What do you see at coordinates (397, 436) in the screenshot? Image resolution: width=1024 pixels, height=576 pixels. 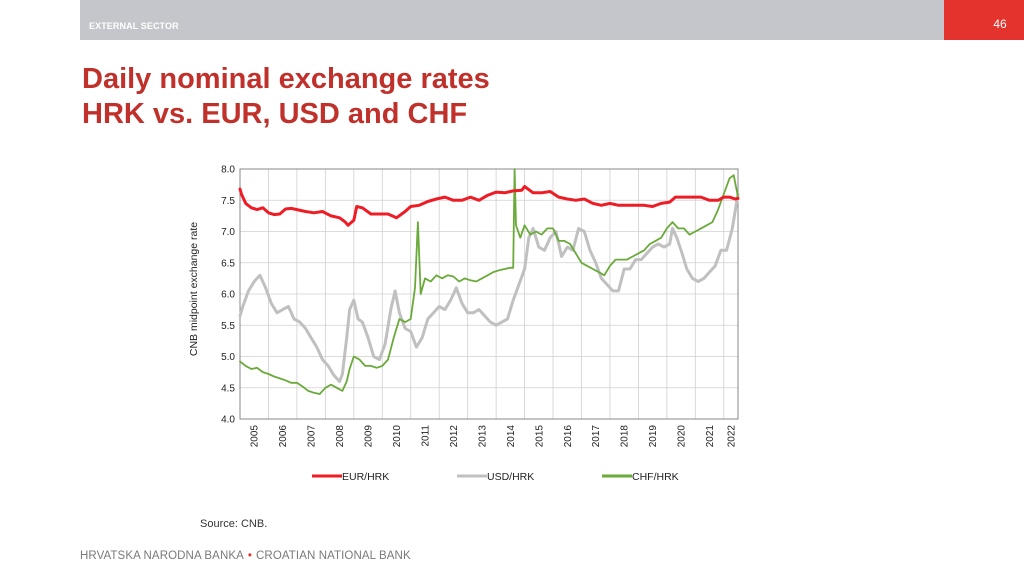 I see `x-tick-label: 2010` at bounding box center [397, 436].